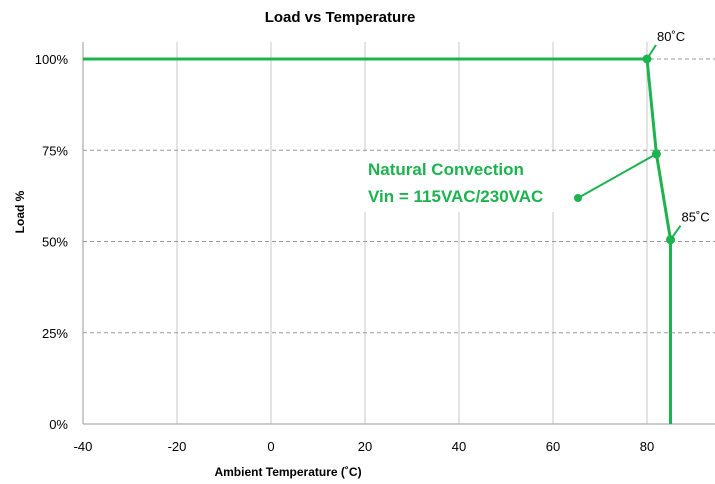  Describe the element at coordinates (52, 59) in the screenshot. I see `y-tick-label: 100%` at that location.